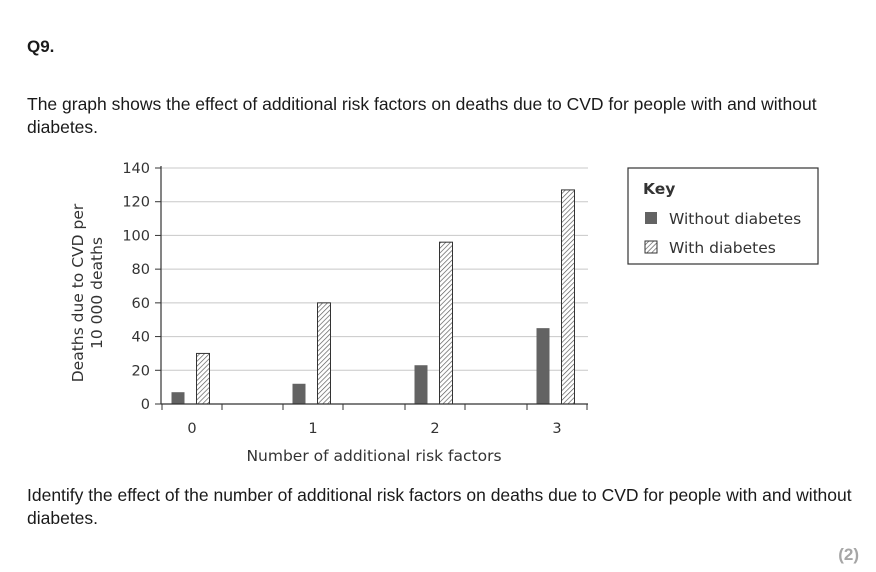  Describe the element at coordinates (141, 304) in the screenshot. I see `y-tick-label: 60` at that location.